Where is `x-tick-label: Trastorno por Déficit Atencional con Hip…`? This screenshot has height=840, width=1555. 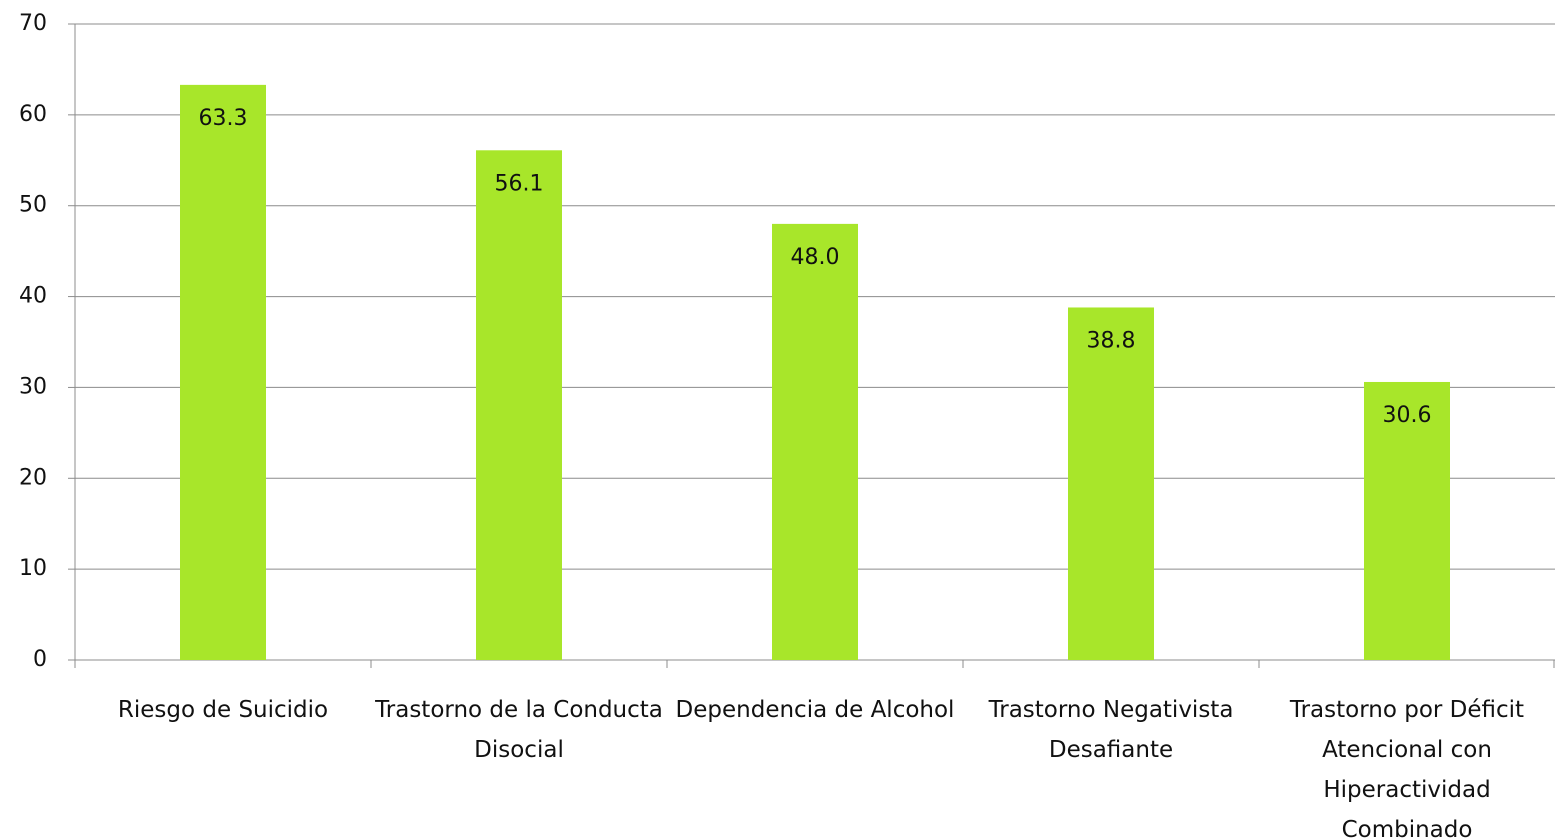 x-tick-label: Trastorno por Déficit Atencional con Hip… is located at coordinates (1407, 768).